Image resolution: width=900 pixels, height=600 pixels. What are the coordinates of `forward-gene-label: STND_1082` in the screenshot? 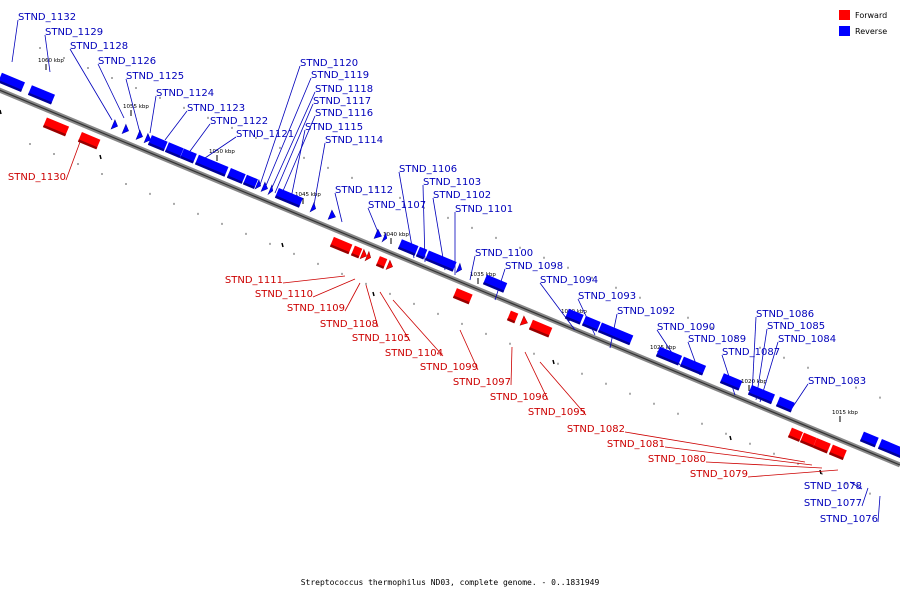 It's located at (596, 429).